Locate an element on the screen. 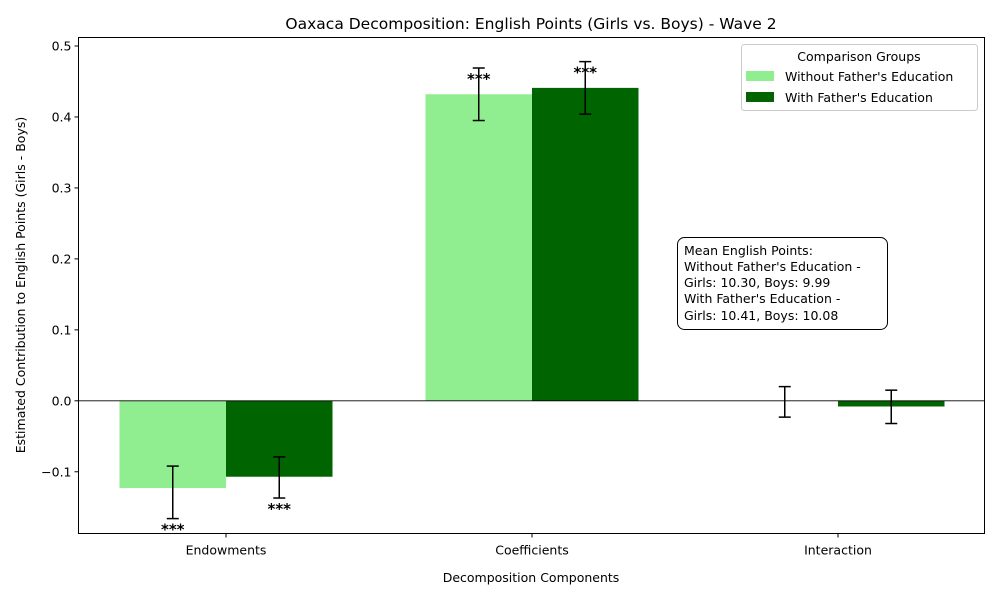 The height and width of the screenshot is (600, 1000). note-line-5: Girls: 10.41, Boys: 10.08 is located at coordinates (761, 315).